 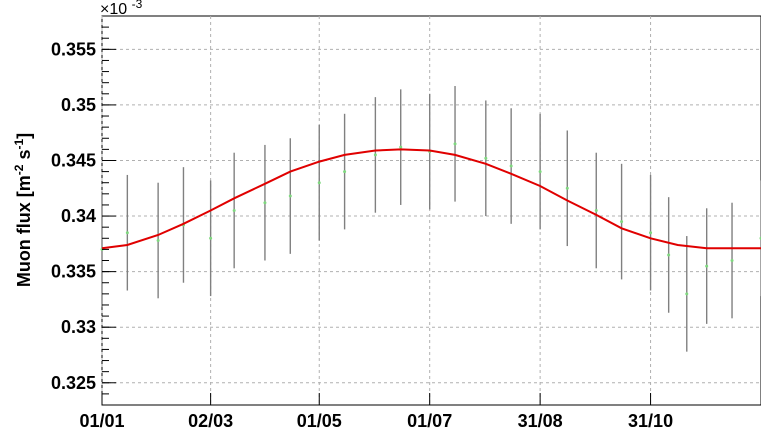 What do you see at coordinates (23, 210) in the screenshot?
I see `y-axis-title: Muon flux [m-2 s-1]` at bounding box center [23, 210].